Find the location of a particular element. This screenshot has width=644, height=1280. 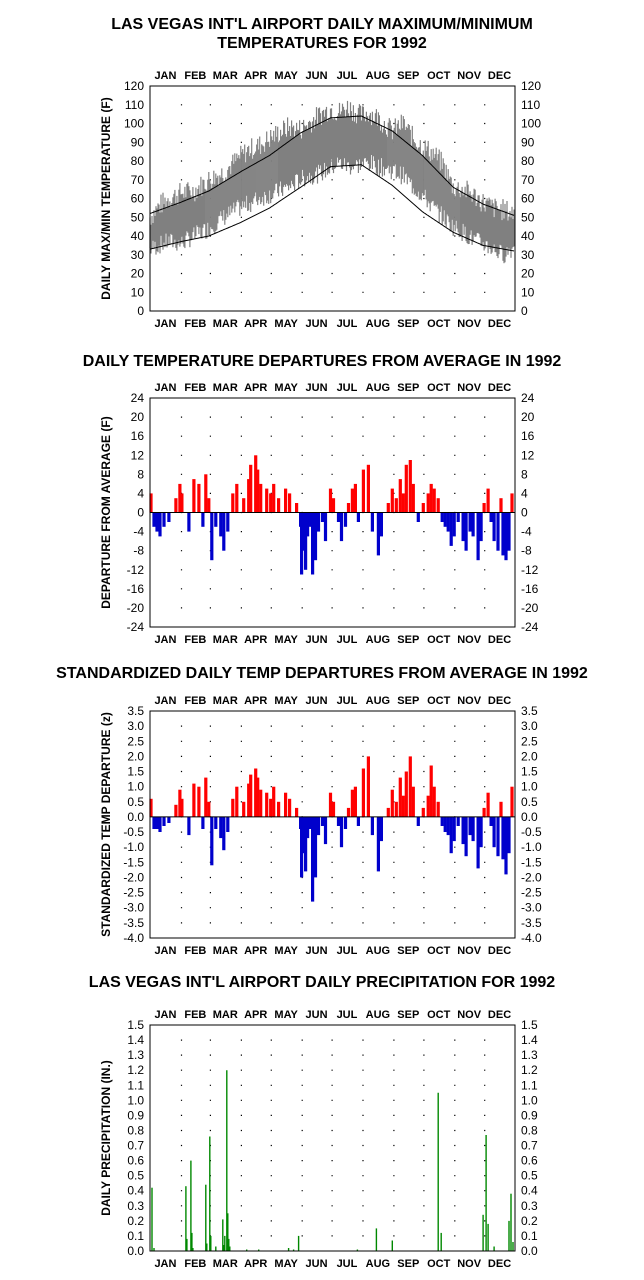

y-tick-label-left: 60 is located at coordinates (138, 199).